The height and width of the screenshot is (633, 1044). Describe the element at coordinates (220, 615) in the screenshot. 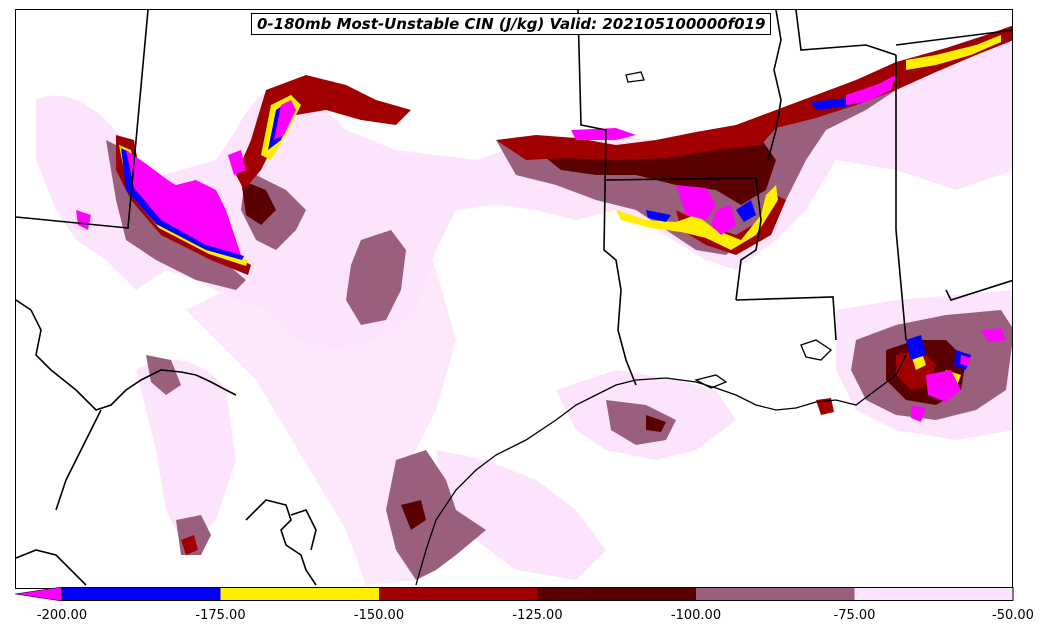

I see `colorbar-tick-label: -175.00` at that location.